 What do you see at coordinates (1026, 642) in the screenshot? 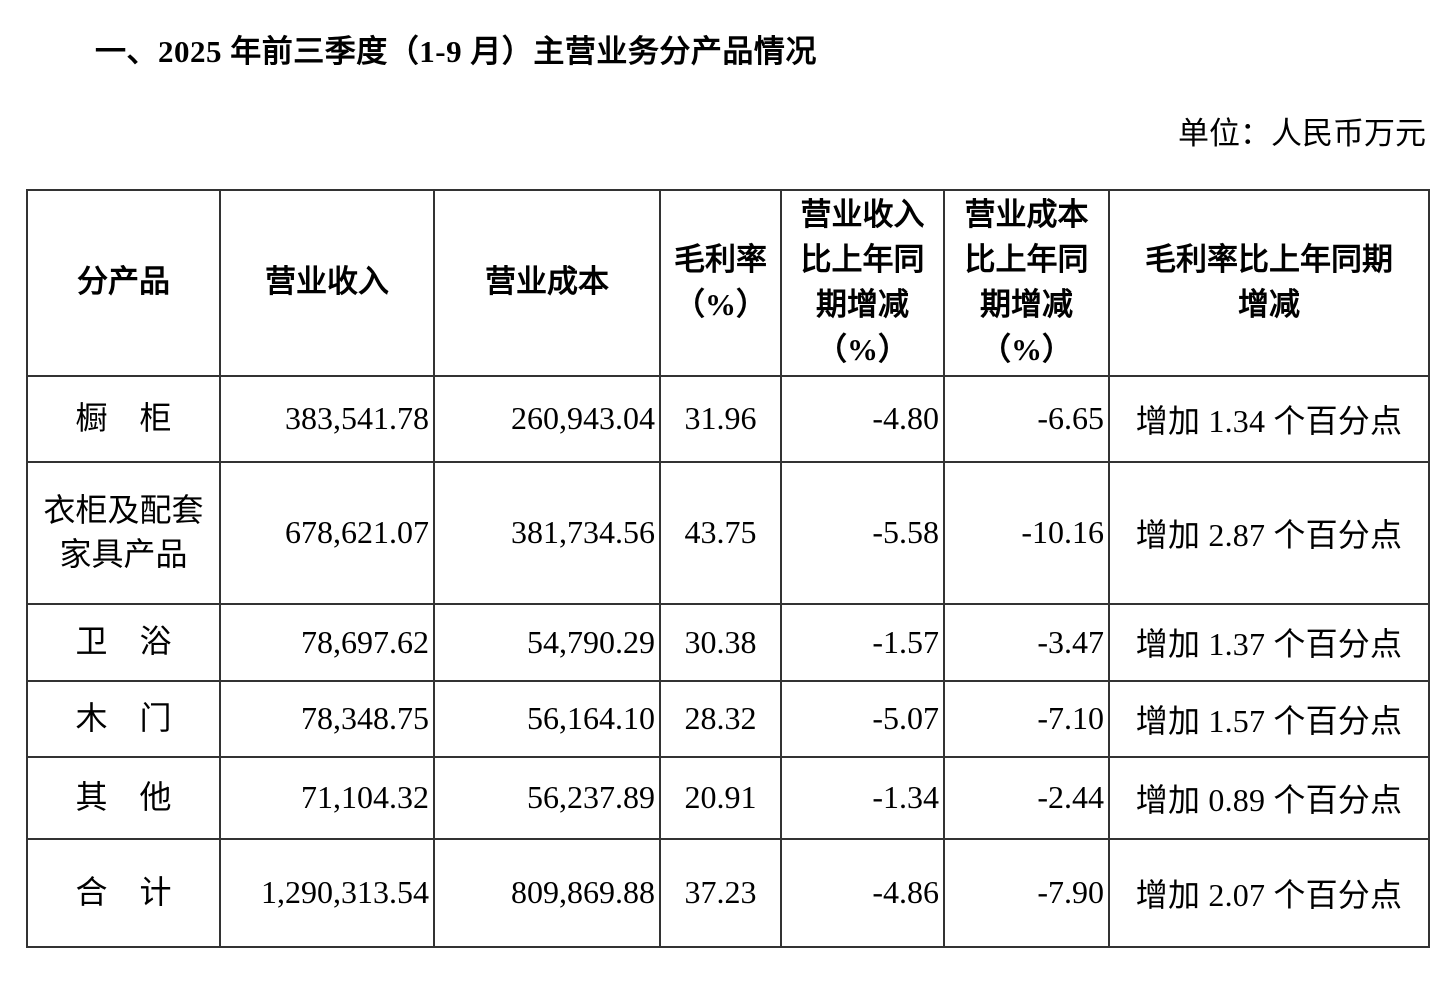
I see `cost-yoy-cell: -3.47` at bounding box center [1026, 642].